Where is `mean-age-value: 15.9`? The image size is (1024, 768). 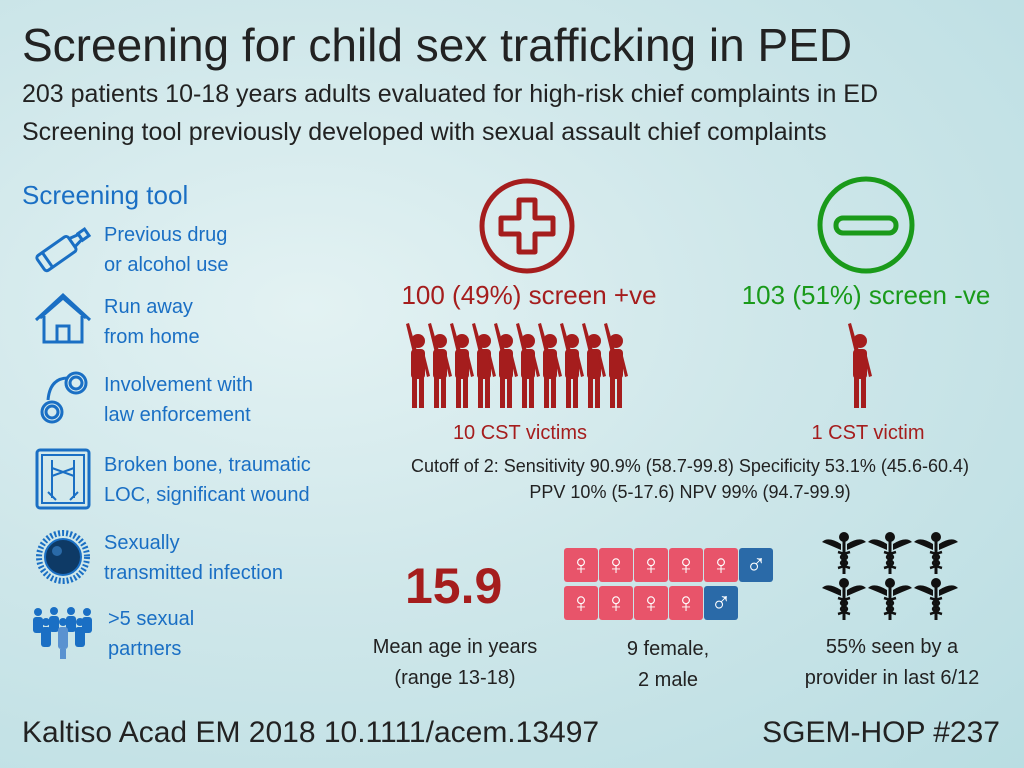
mean-age-value: 15.9 is located at coordinates (454, 586).